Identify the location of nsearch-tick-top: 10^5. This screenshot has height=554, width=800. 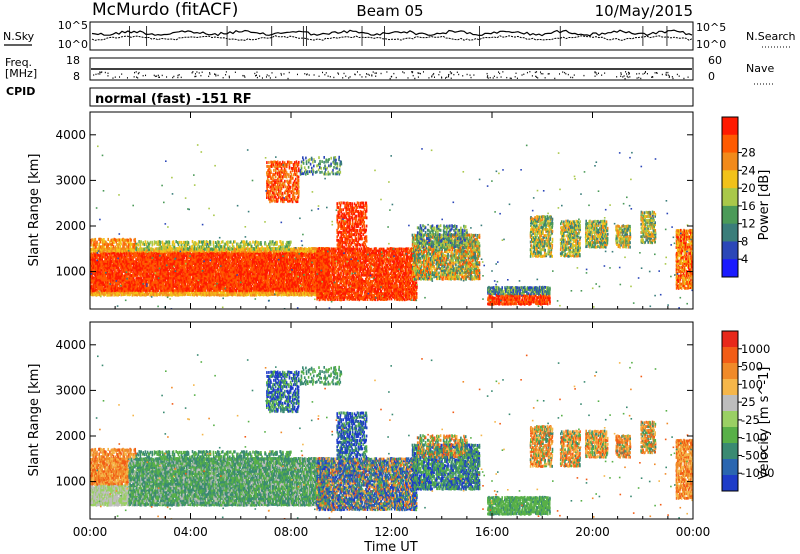
(711, 27).